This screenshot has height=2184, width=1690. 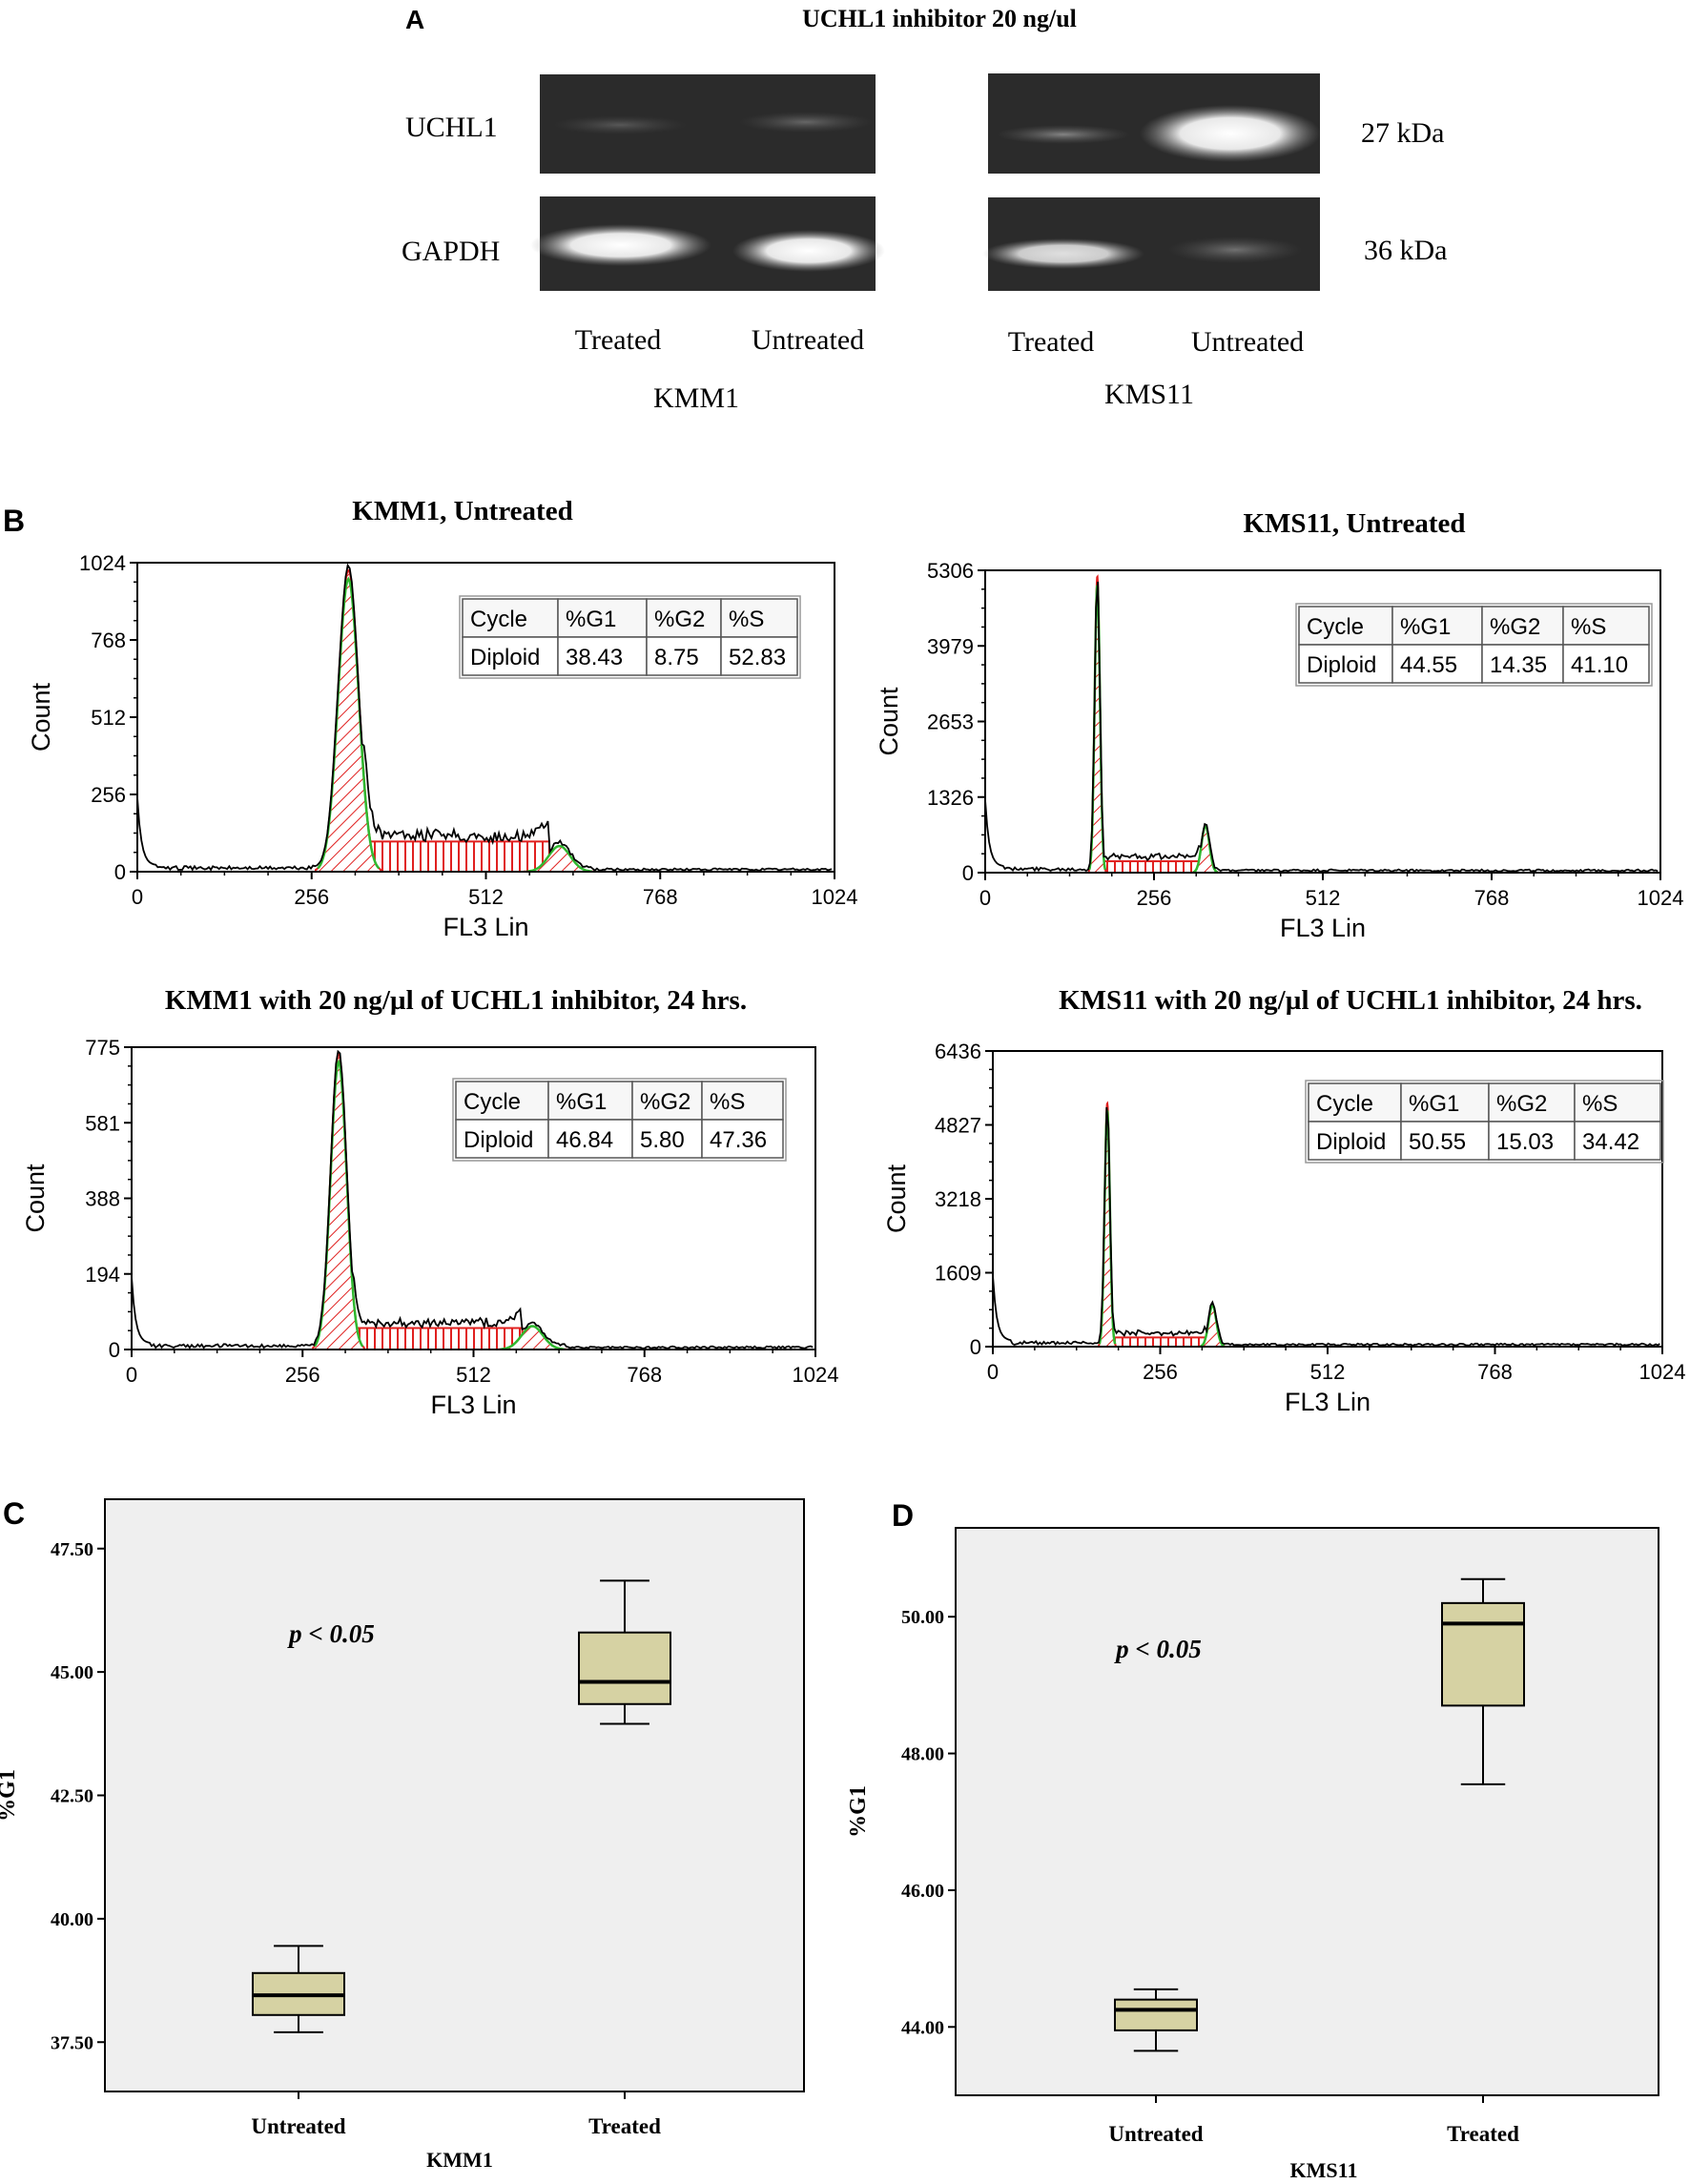 I want to click on table-value-text: 15.03, so click(x=1525, y=1142).